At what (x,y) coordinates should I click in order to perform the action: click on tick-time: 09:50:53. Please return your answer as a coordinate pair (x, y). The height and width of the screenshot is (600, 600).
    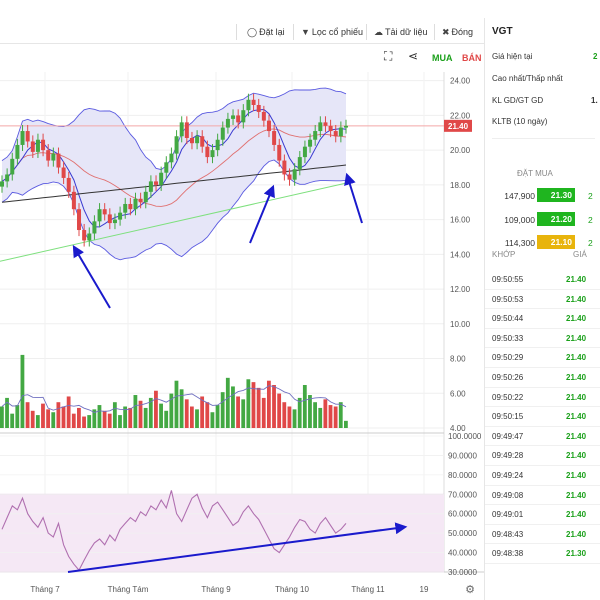
    Looking at the image, I should click on (508, 299).